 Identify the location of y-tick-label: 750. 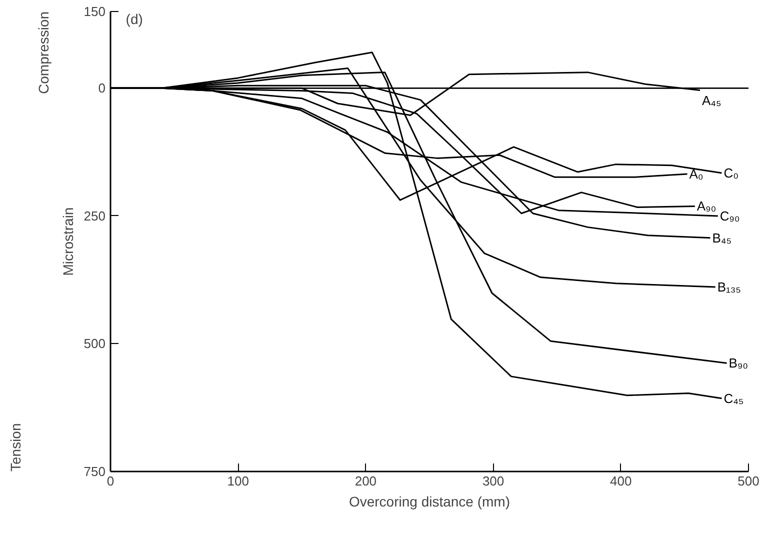
(95, 471).